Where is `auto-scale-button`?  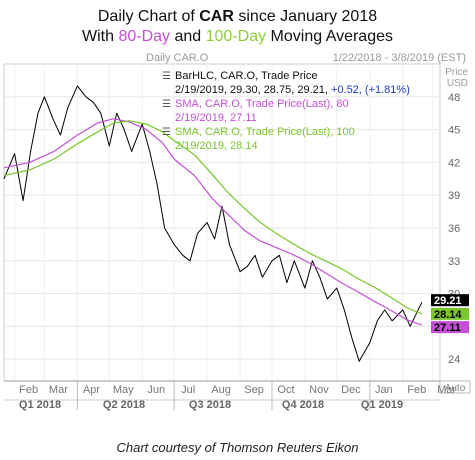
auto-scale-button is located at coordinates (455, 387).